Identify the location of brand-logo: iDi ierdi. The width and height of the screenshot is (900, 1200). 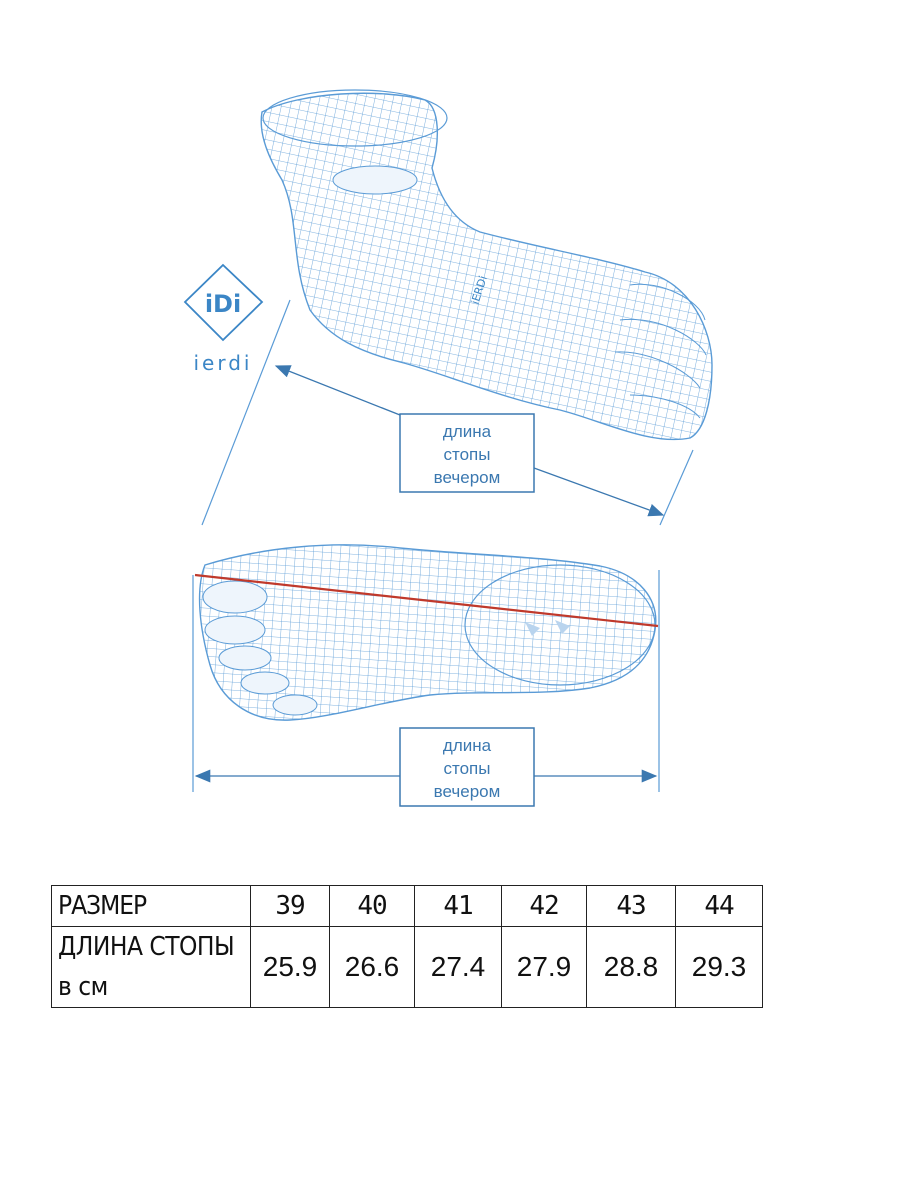
(223, 319).